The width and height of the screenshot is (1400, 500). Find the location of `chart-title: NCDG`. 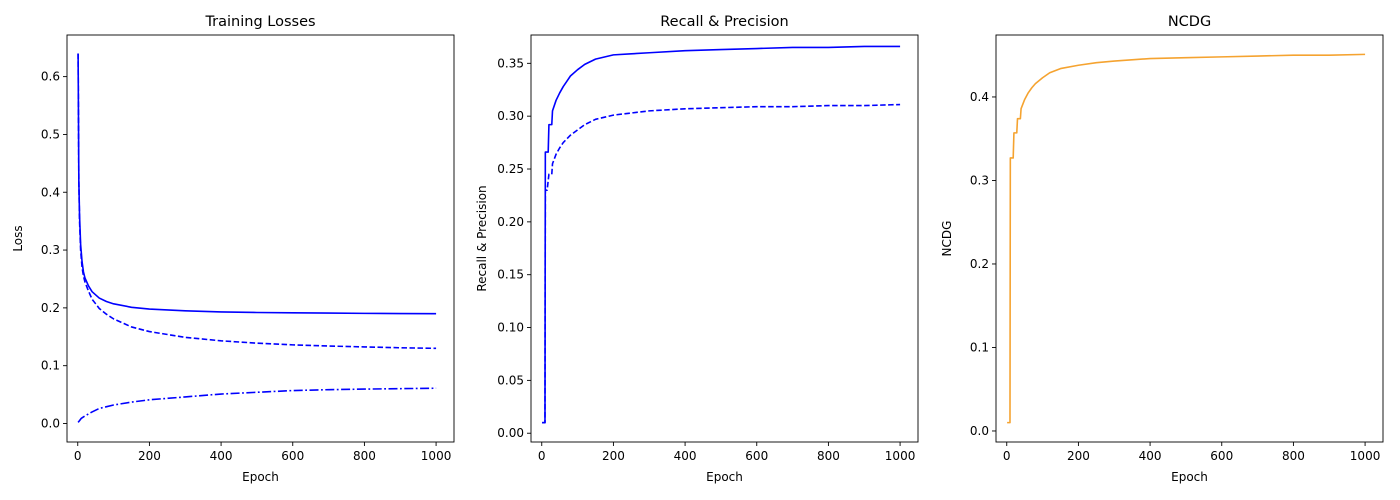

chart-title: NCDG is located at coordinates (1189, 22).